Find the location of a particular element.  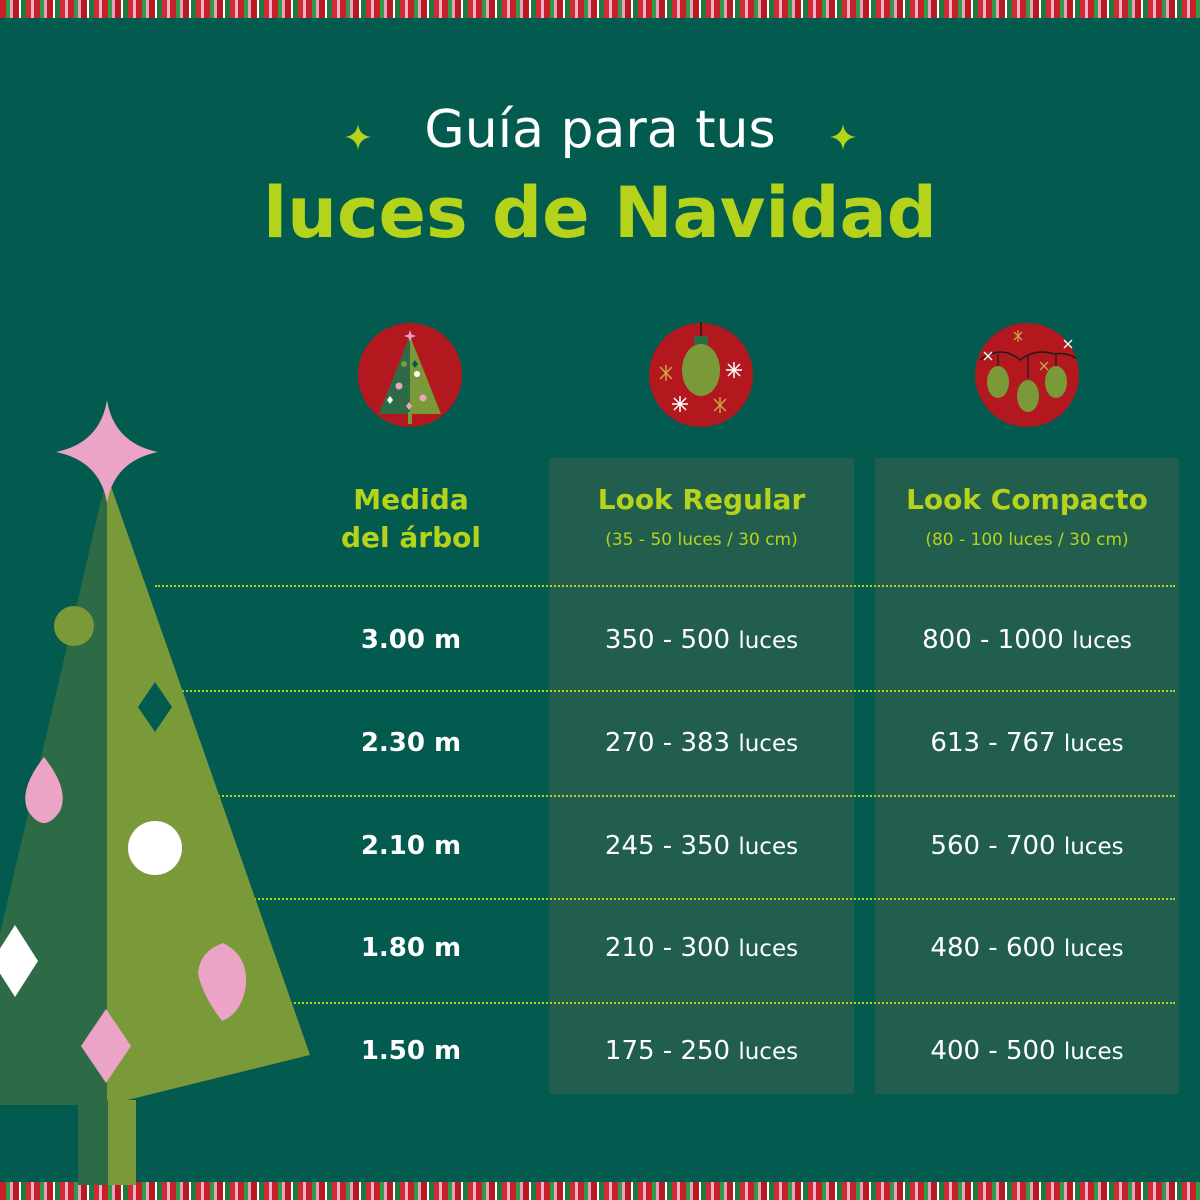

title-line-1: Guía para tus is located at coordinates (600, 130).